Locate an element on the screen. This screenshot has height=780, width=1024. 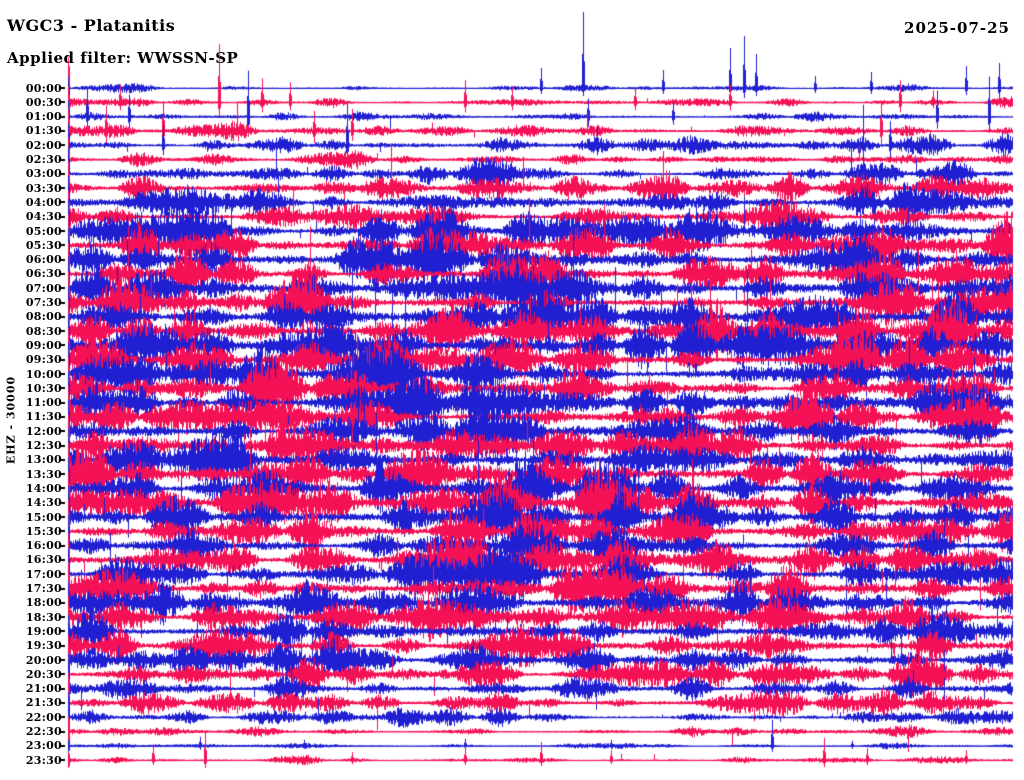
time-label: 18:00 is located at coordinates (43, 603).